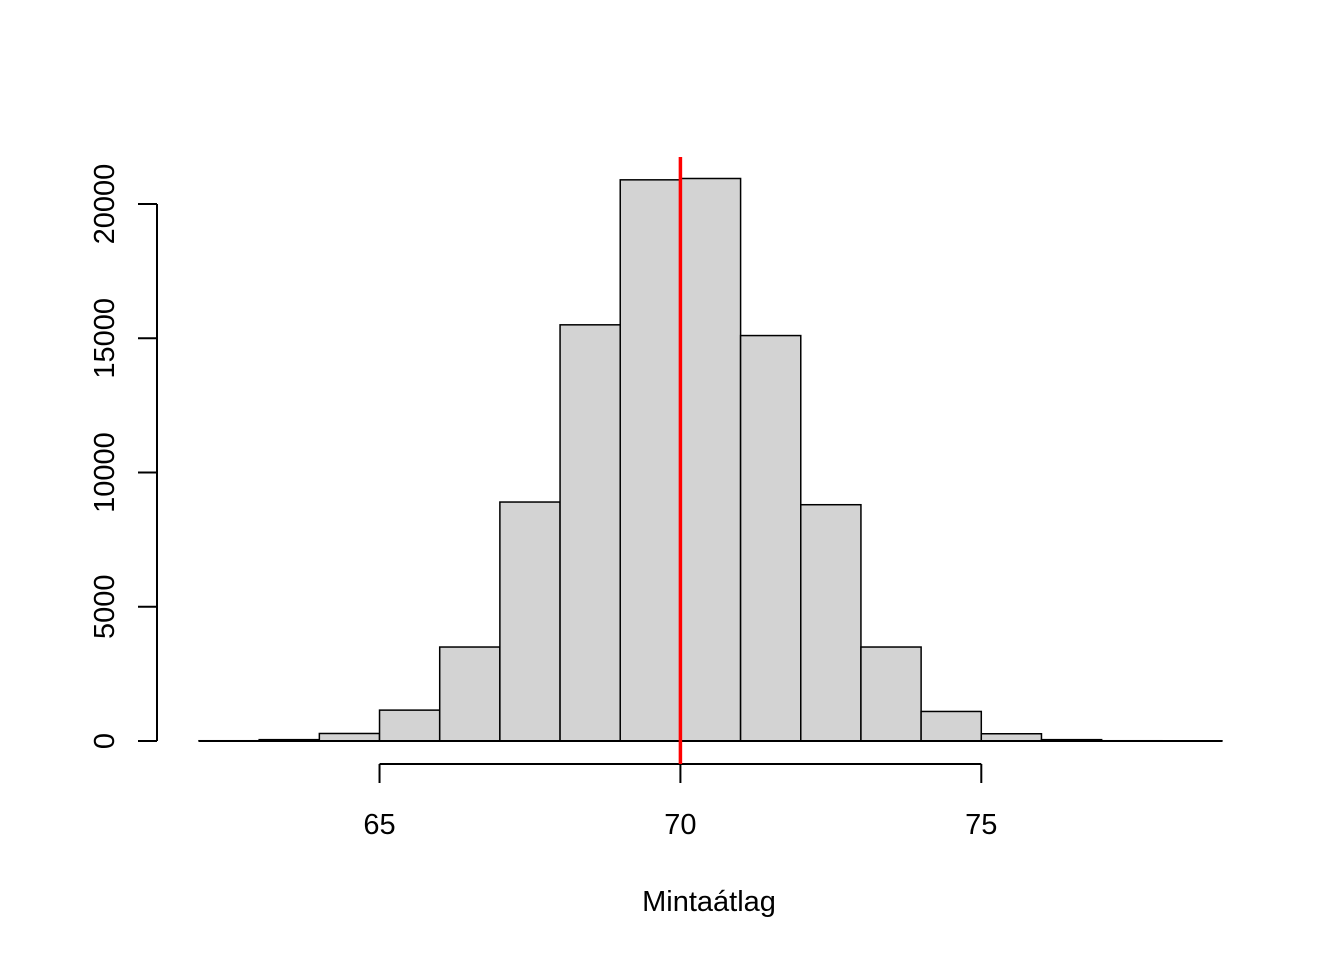 The height and width of the screenshot is (960, 1344). I want to click on y-tick-label-5000: 5000, so click(105, 606).